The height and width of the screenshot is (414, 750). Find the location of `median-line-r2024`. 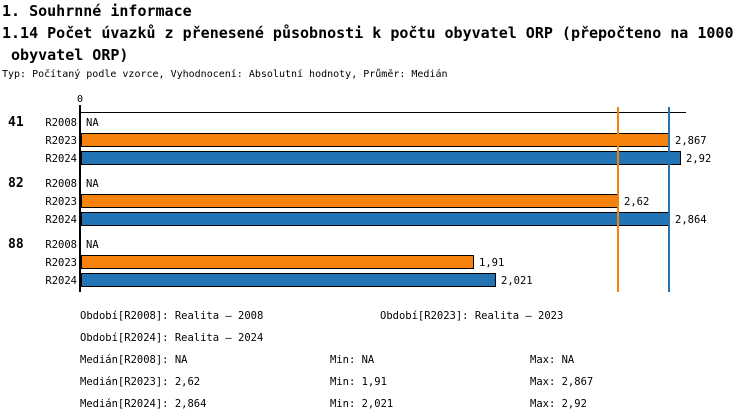

median-line-r2024 is located at coordinates (669, 199).